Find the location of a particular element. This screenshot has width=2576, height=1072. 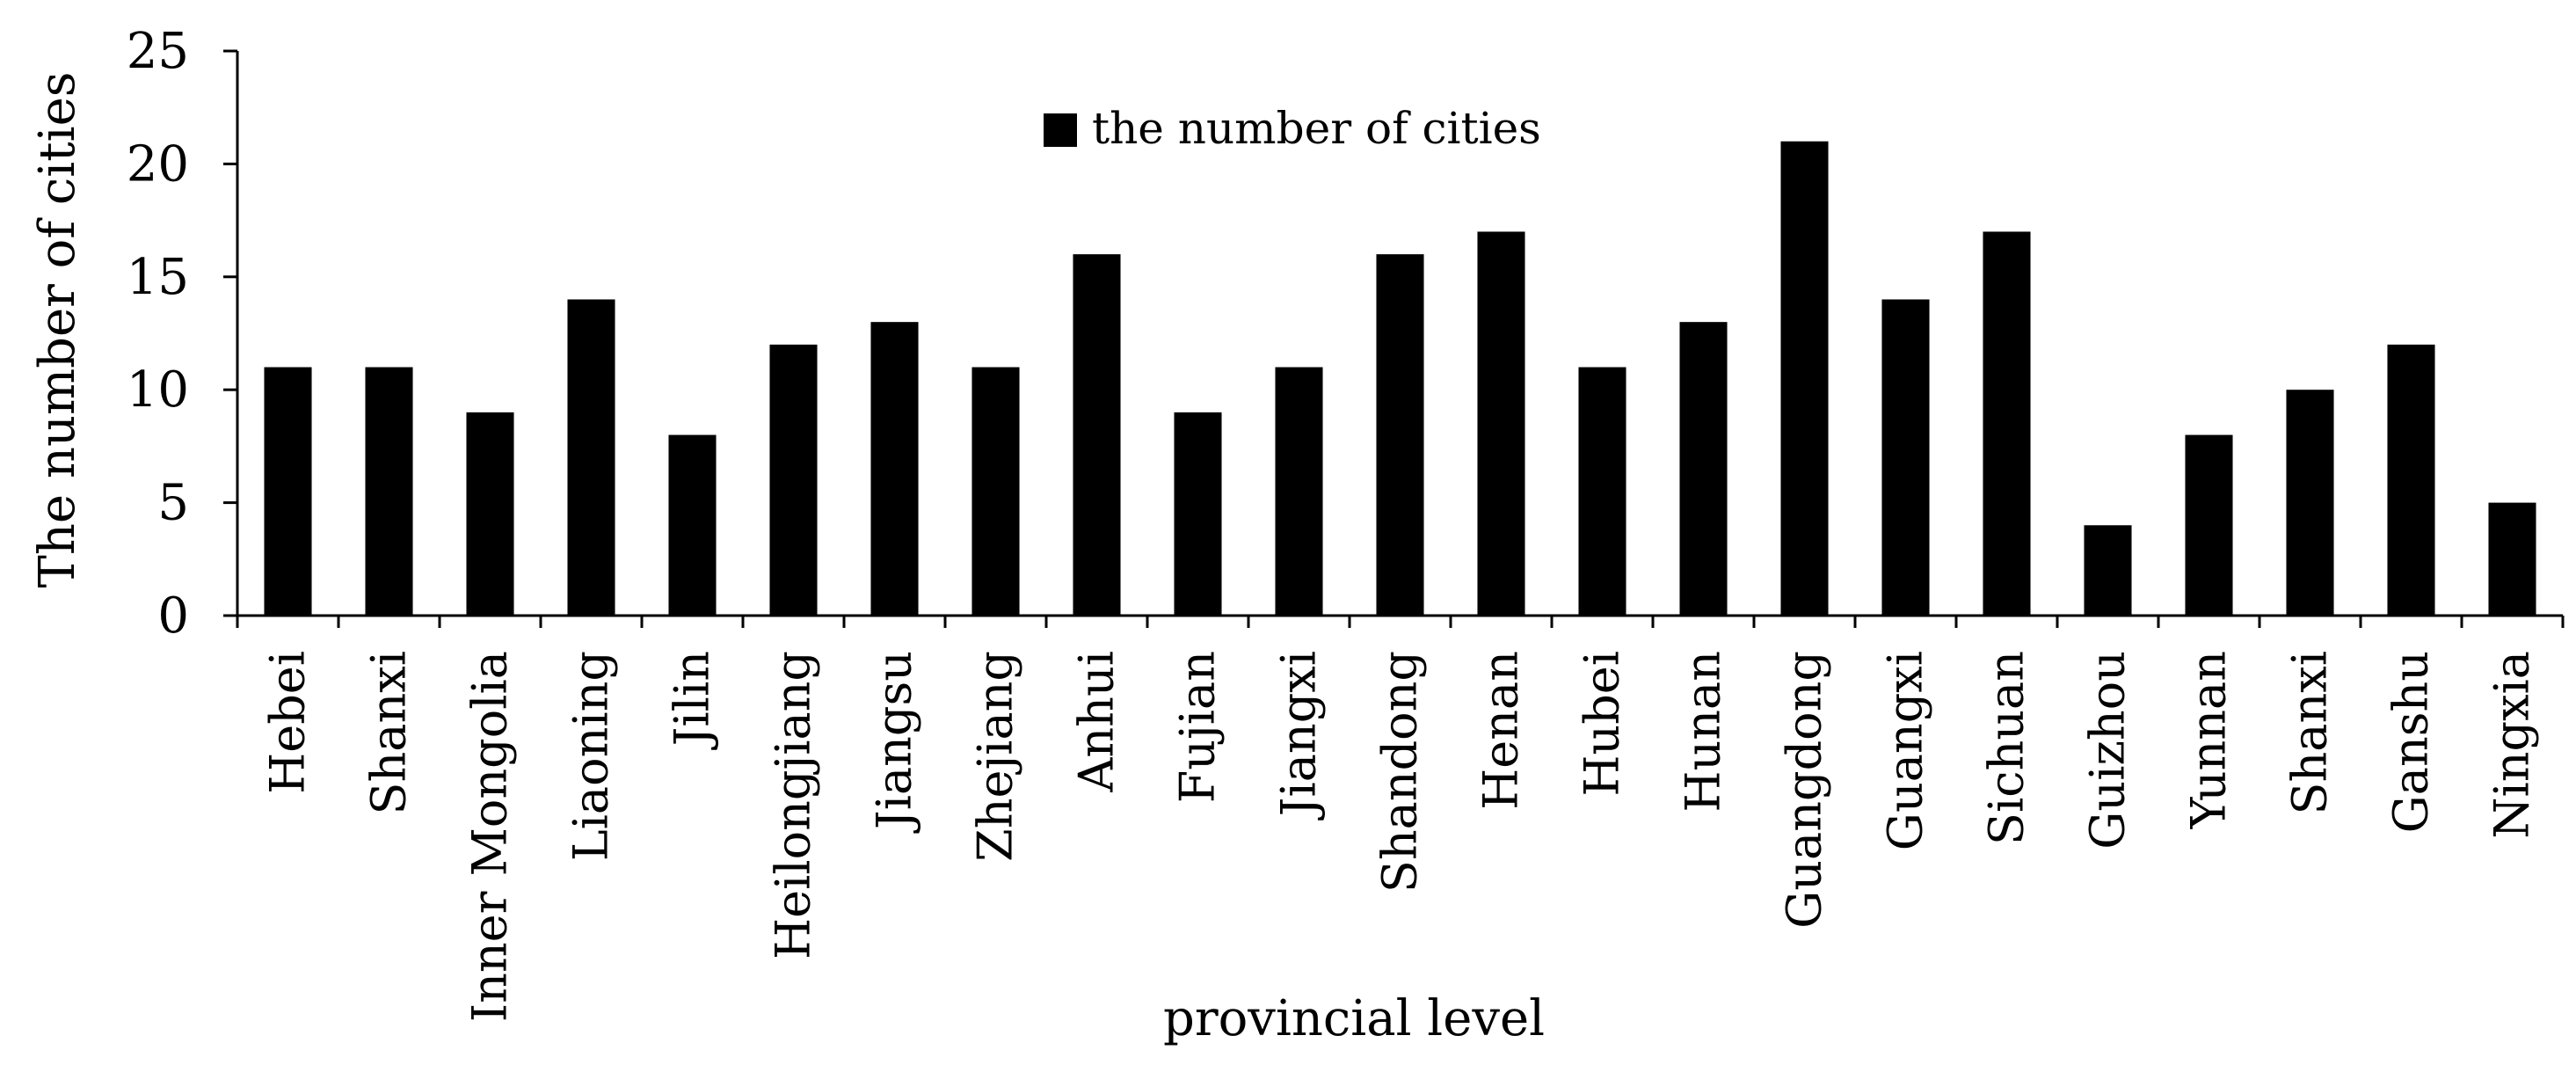

x-category-label: Inner Mongolia is located at coordinates (490, 836).